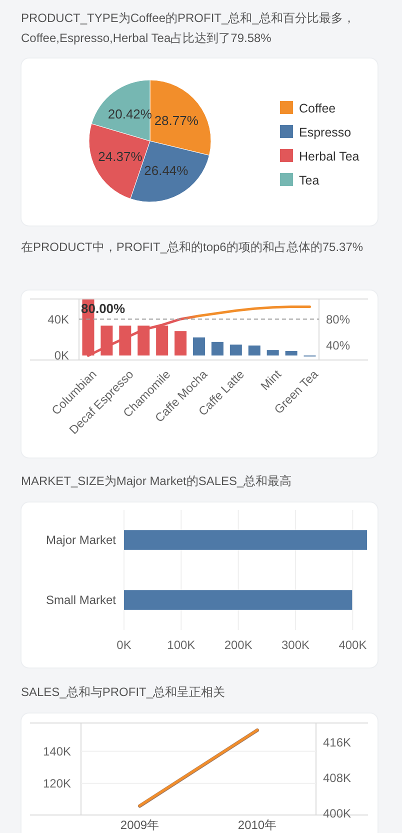 Image resolution: width=402 pixels, height=833 pixels. I want to click on y2-tick-label: 40%, so click(338, 345).